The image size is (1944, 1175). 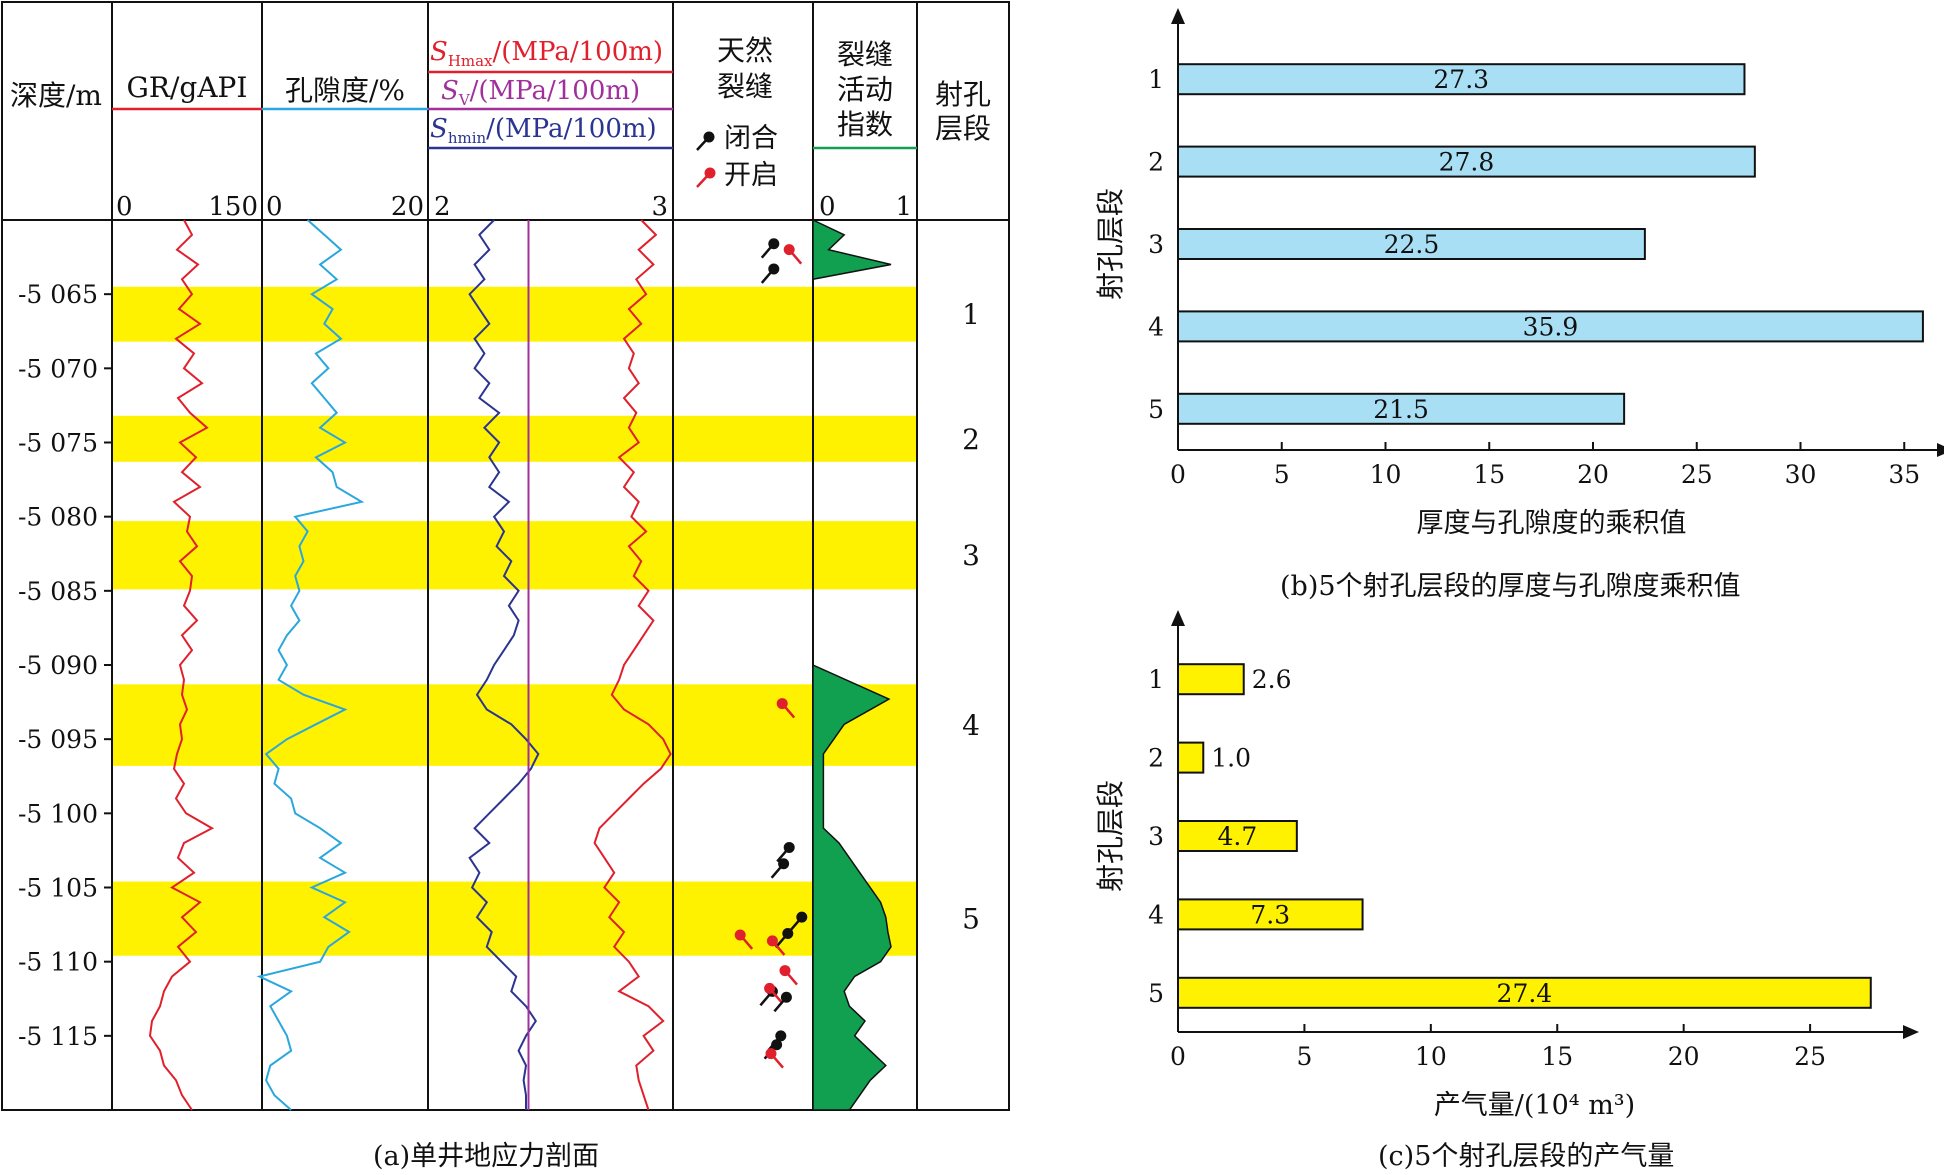 I want to click on shmax-legend: SHmax/(MPa/100m), so click(x=550, y=55).